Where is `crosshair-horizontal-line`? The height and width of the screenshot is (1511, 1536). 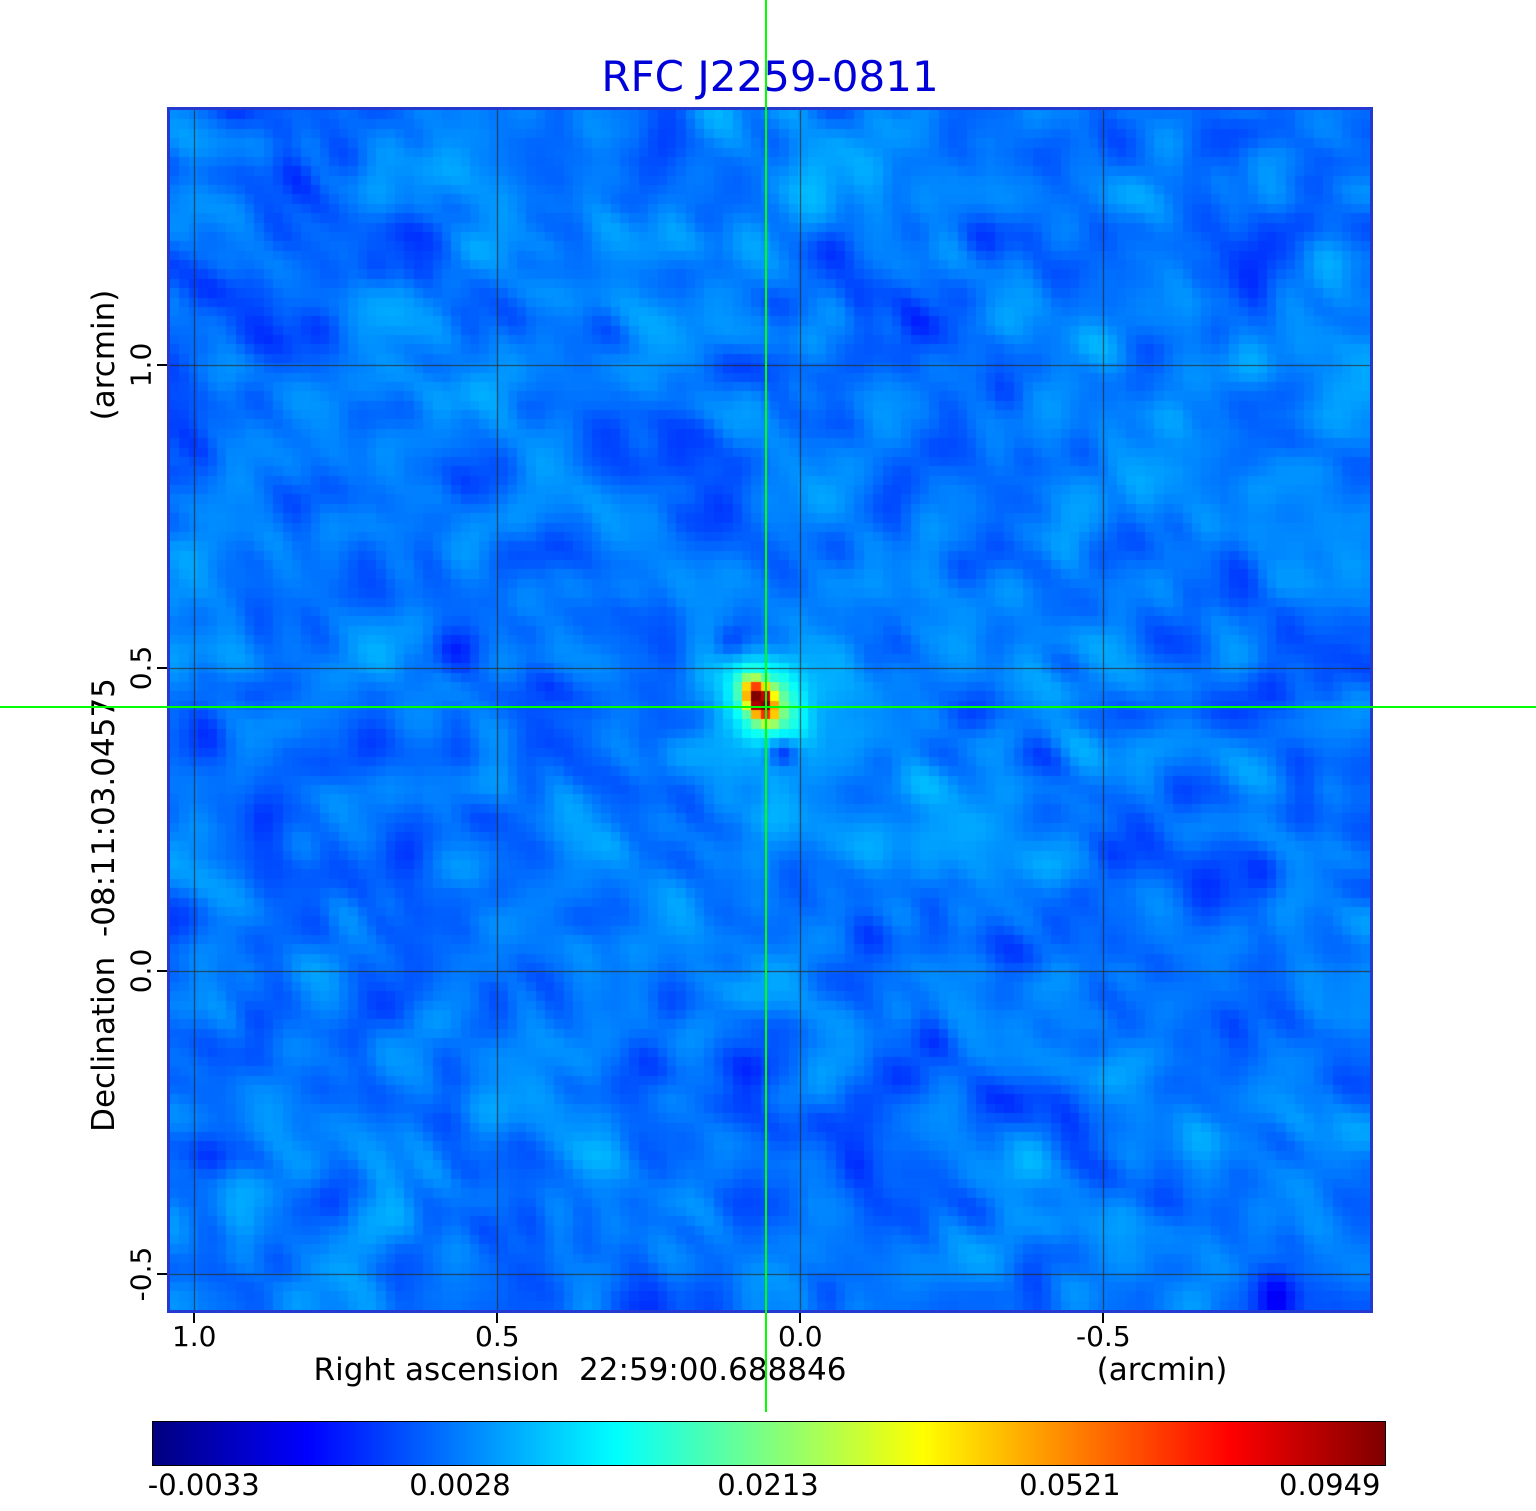
crosshair-horizontal-line is located at coordinates (768, 706).